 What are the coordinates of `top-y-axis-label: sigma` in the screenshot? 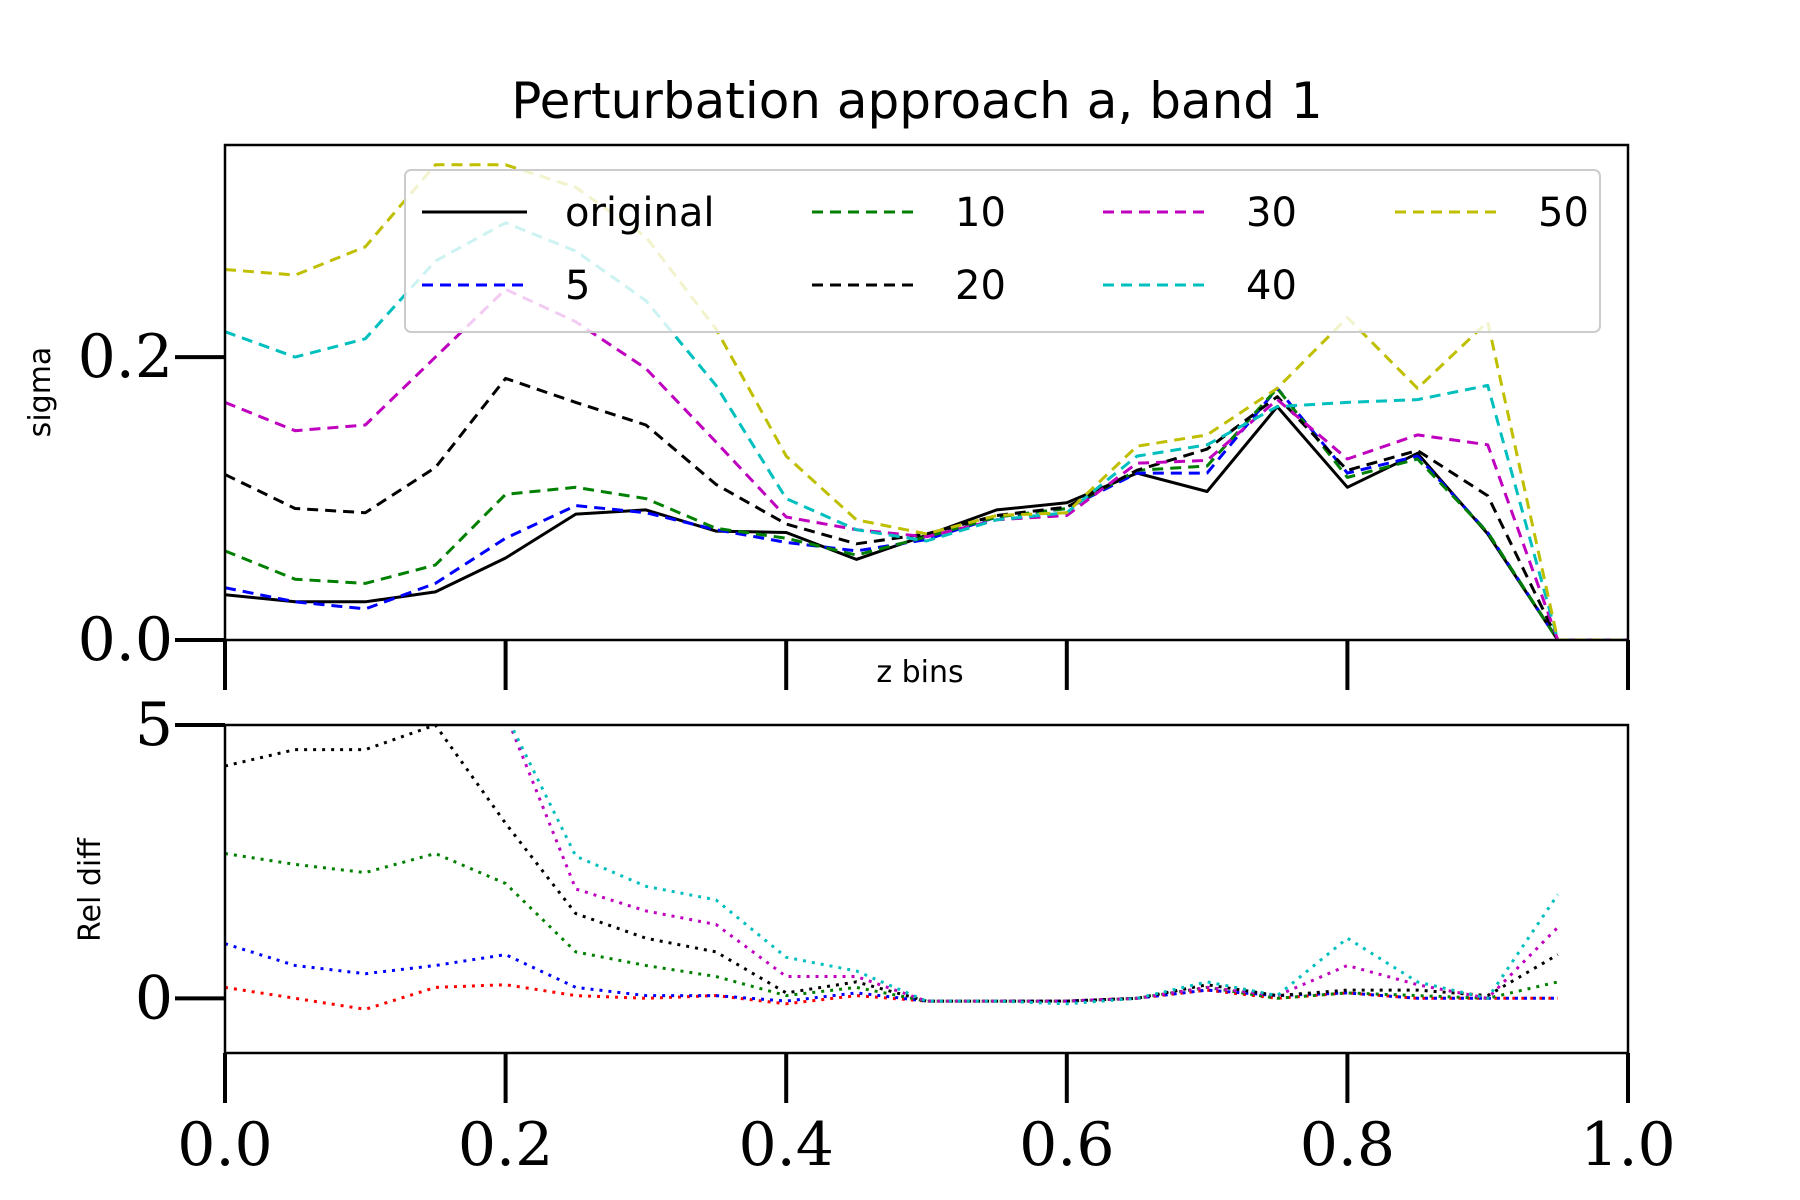 It's located at (40, 392).